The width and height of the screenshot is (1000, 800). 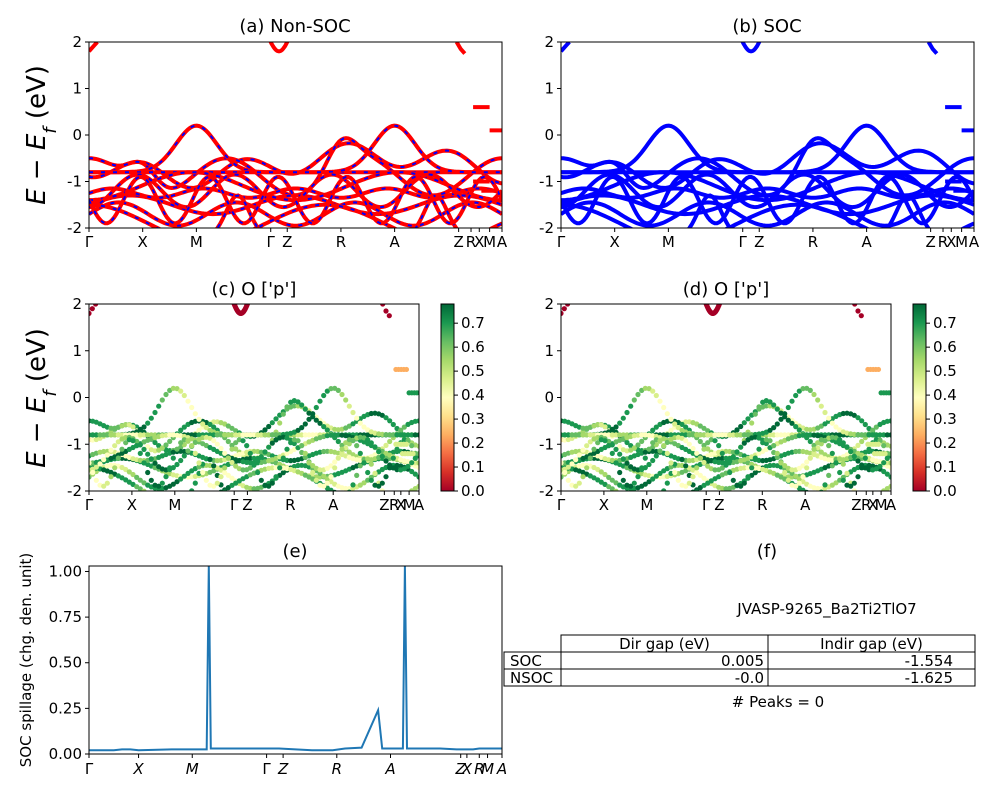 I want to click on panel-d-cbar-tick-label: 0.3, so click(x=945, y=419).